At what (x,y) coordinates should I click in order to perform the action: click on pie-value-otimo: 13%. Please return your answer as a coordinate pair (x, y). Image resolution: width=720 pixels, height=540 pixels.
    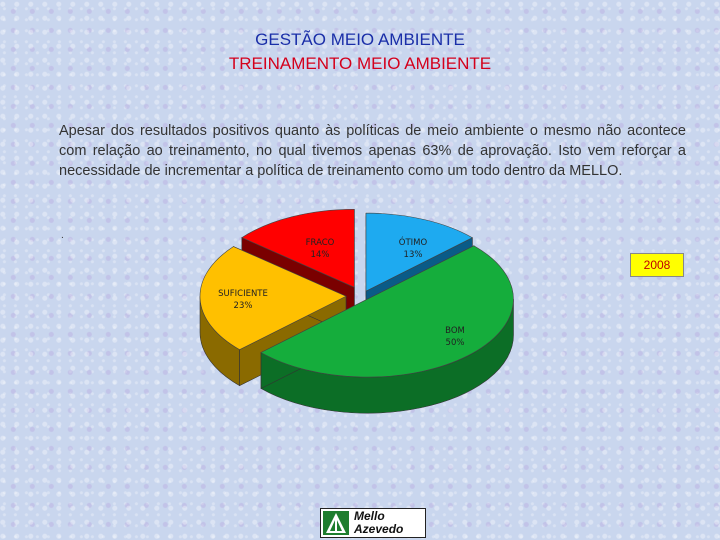
    Looking at the image, I should click on (413, 255).